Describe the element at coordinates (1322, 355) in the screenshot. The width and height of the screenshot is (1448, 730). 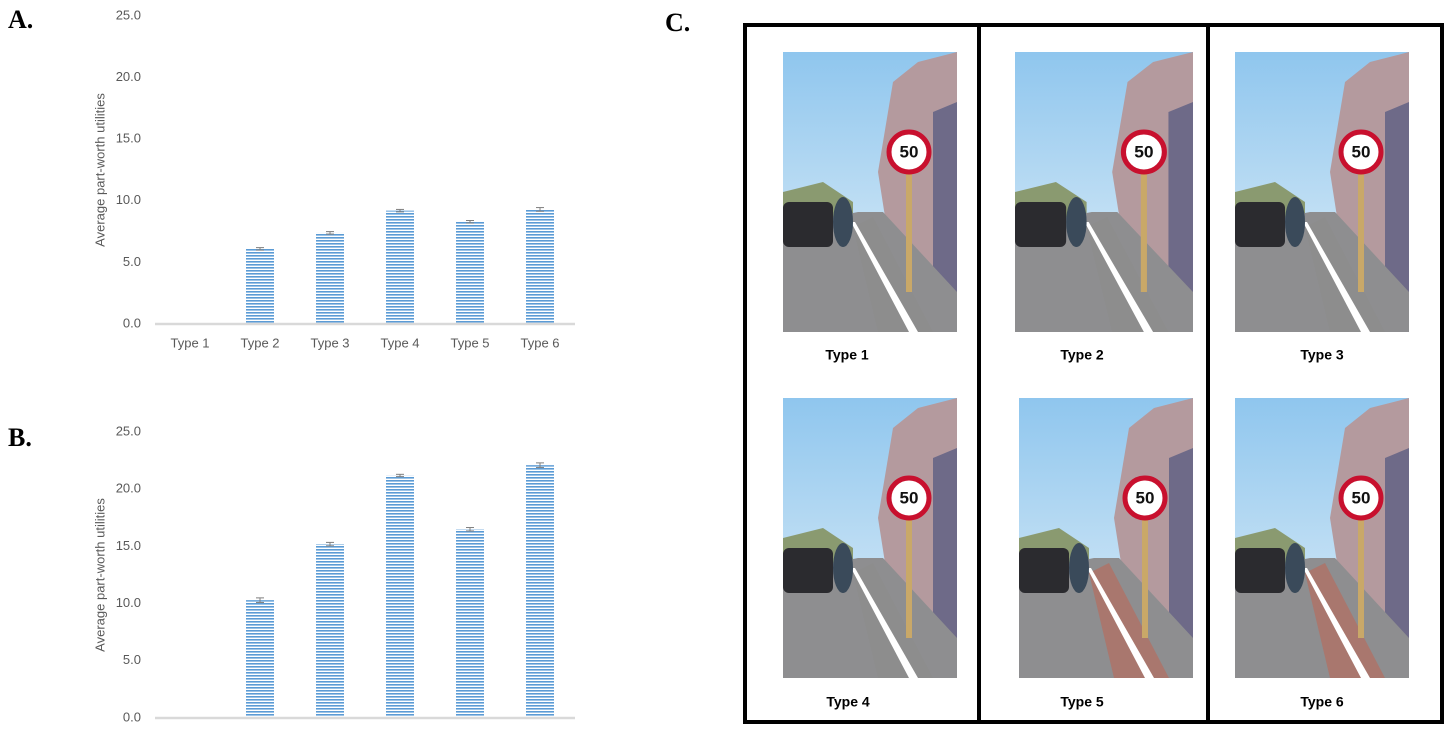
I see `panel-c-label: Type 3` at that location.